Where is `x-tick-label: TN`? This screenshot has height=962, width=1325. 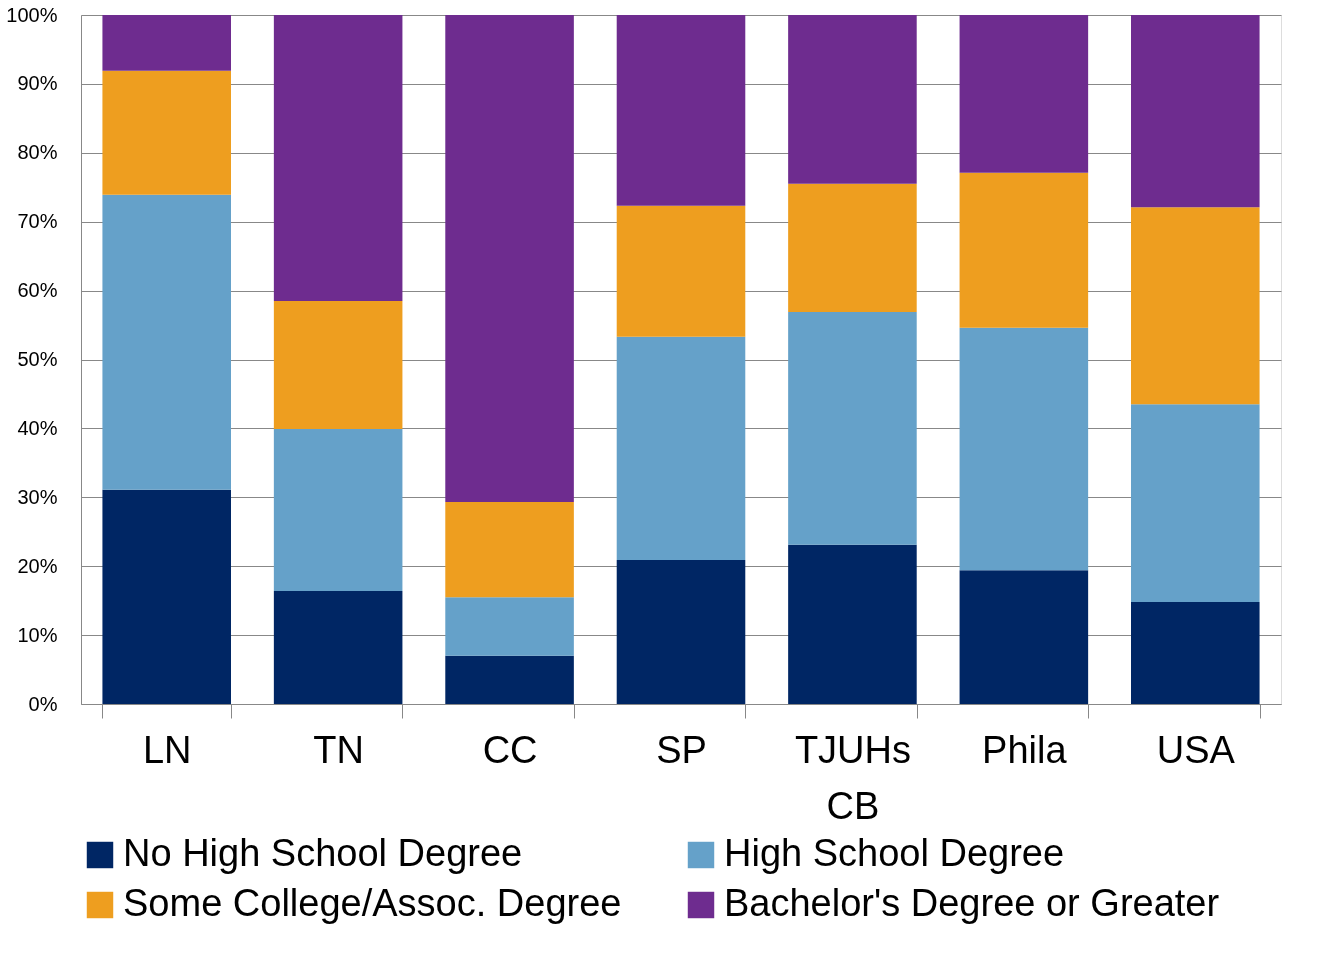
x-tick-label: TN is located at coordinates (338, 749).